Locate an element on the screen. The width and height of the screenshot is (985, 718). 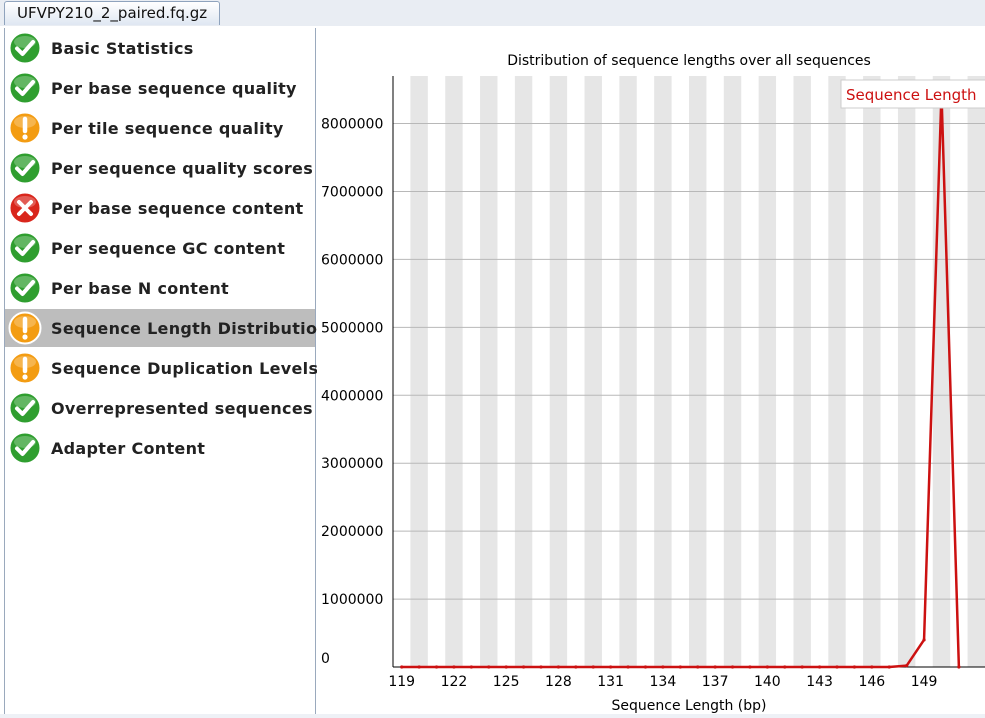
module-label: Per tile sequence quality is located at coordinates (167, 128).